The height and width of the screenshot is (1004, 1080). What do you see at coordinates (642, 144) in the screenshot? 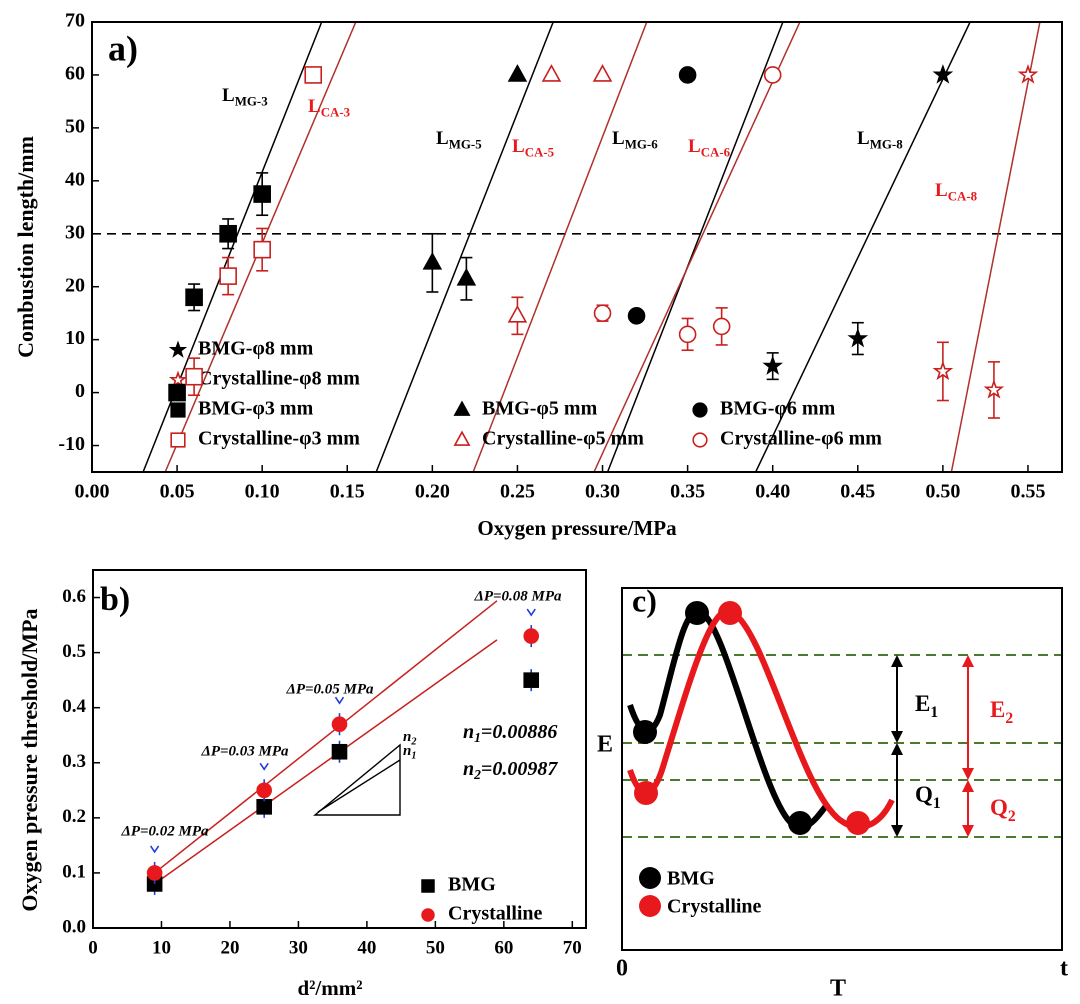
I see `line-label-sub: MG-6` at bounding box center [642, 144].